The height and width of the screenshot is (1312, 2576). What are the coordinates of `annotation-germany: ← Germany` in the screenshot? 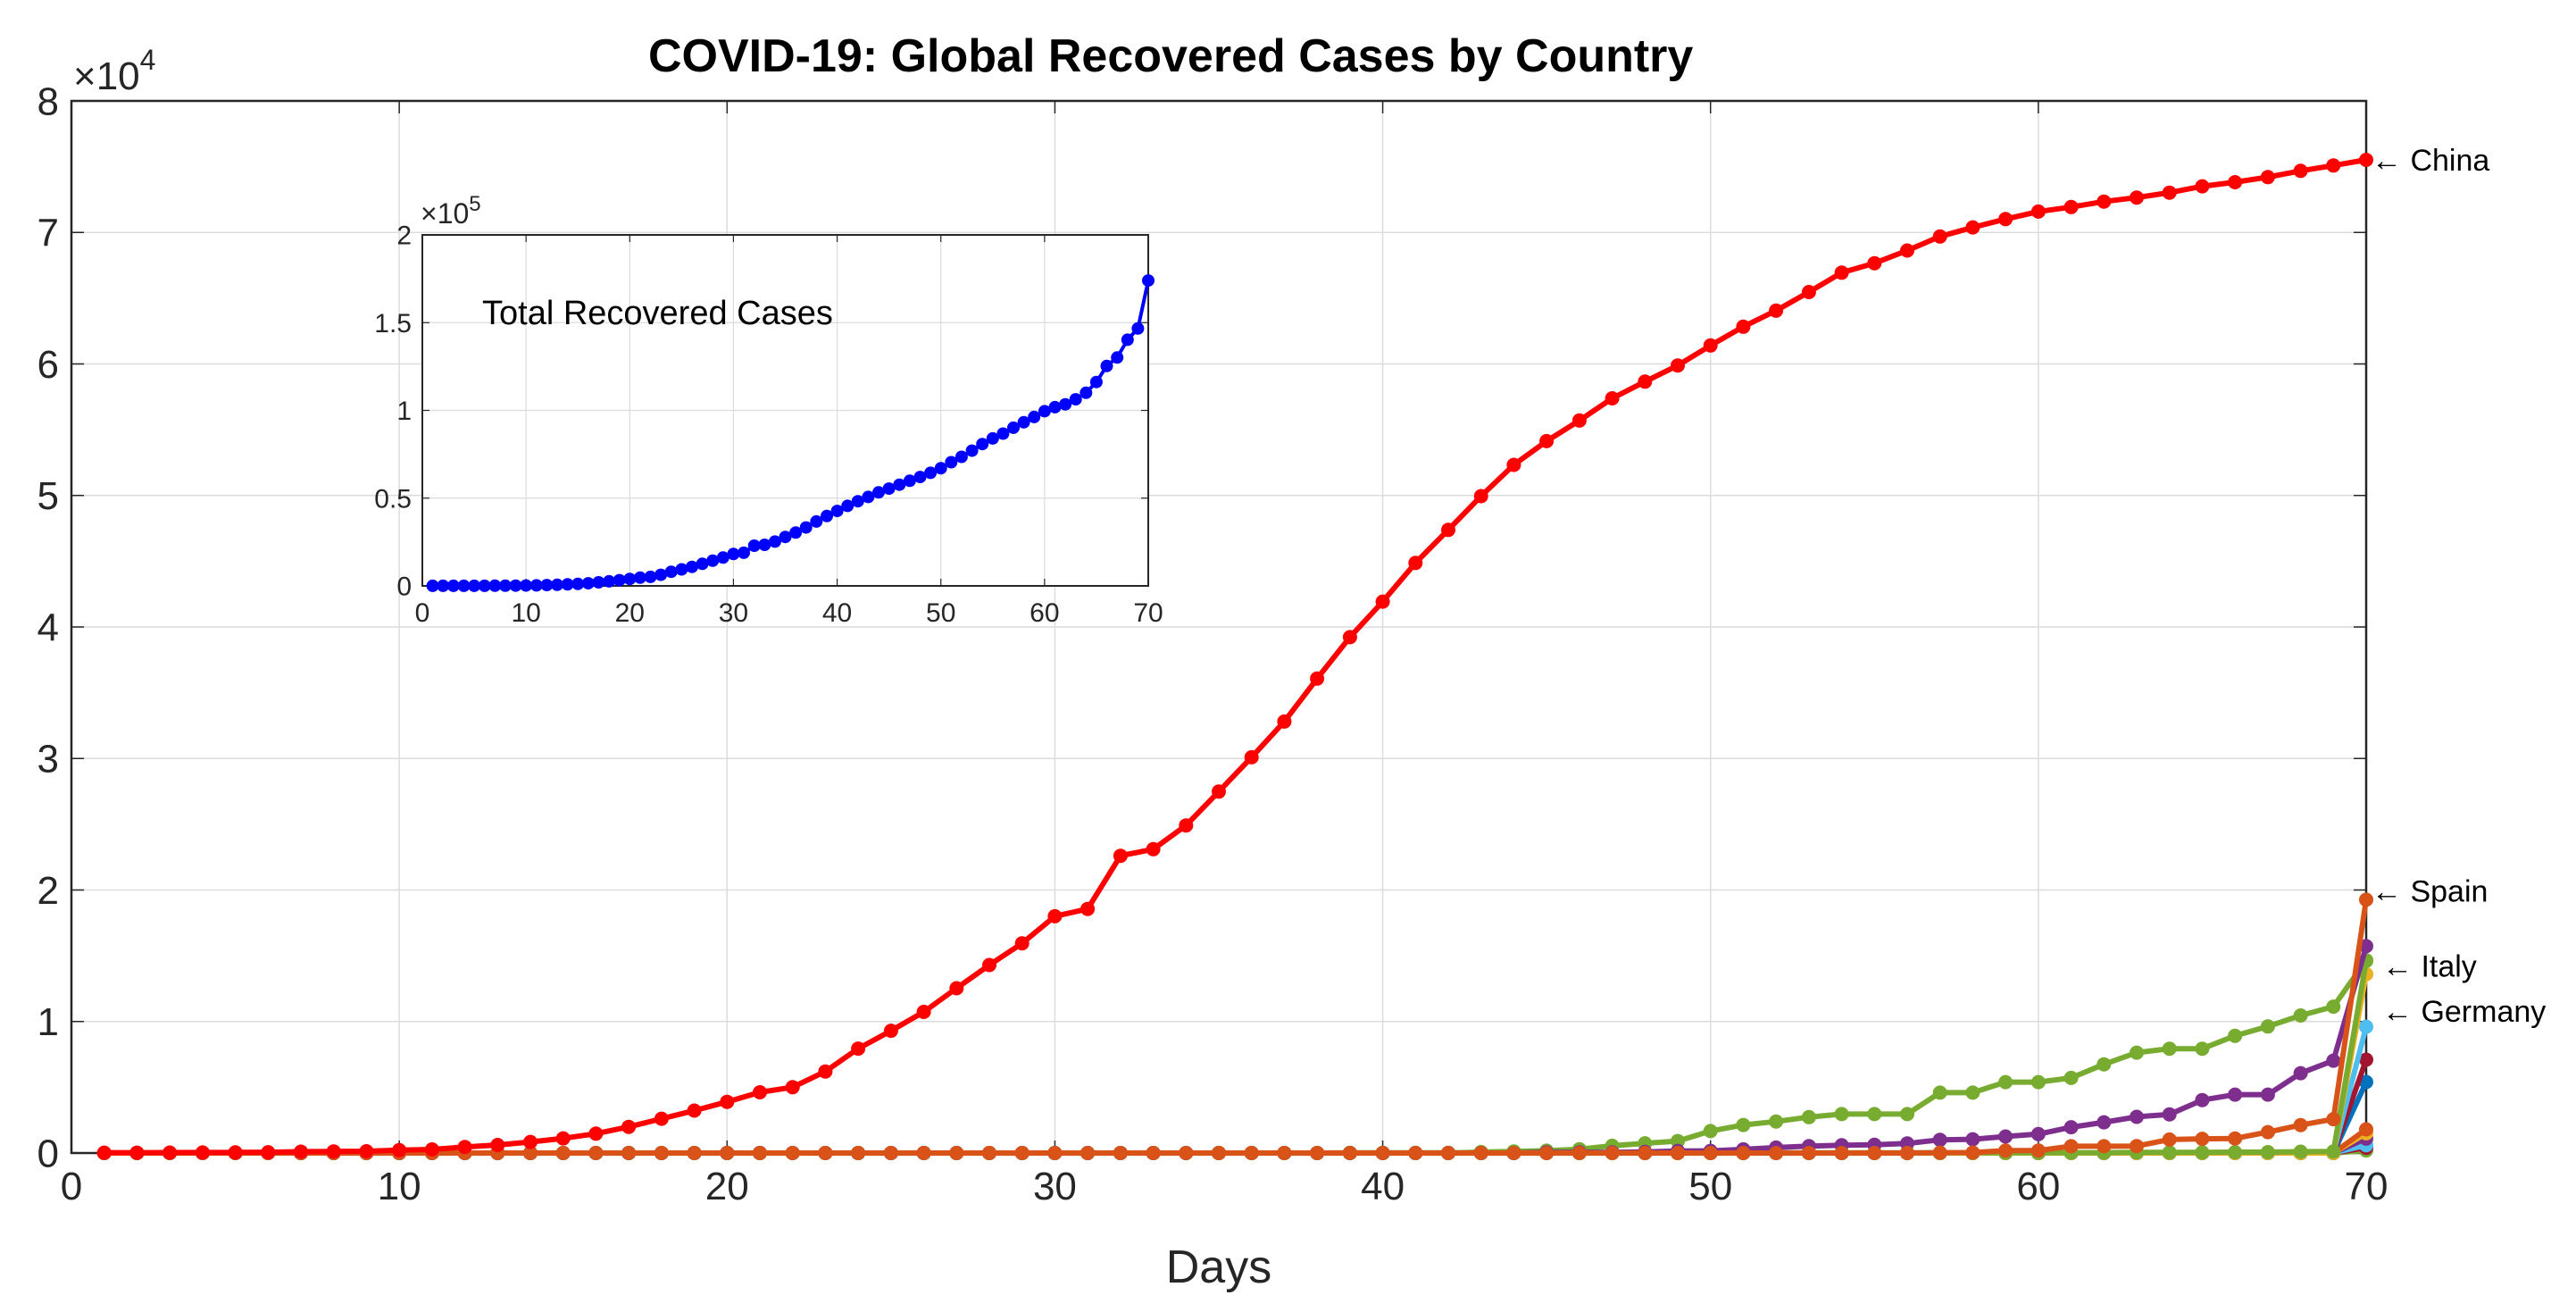 It's located at (2464, 1012).